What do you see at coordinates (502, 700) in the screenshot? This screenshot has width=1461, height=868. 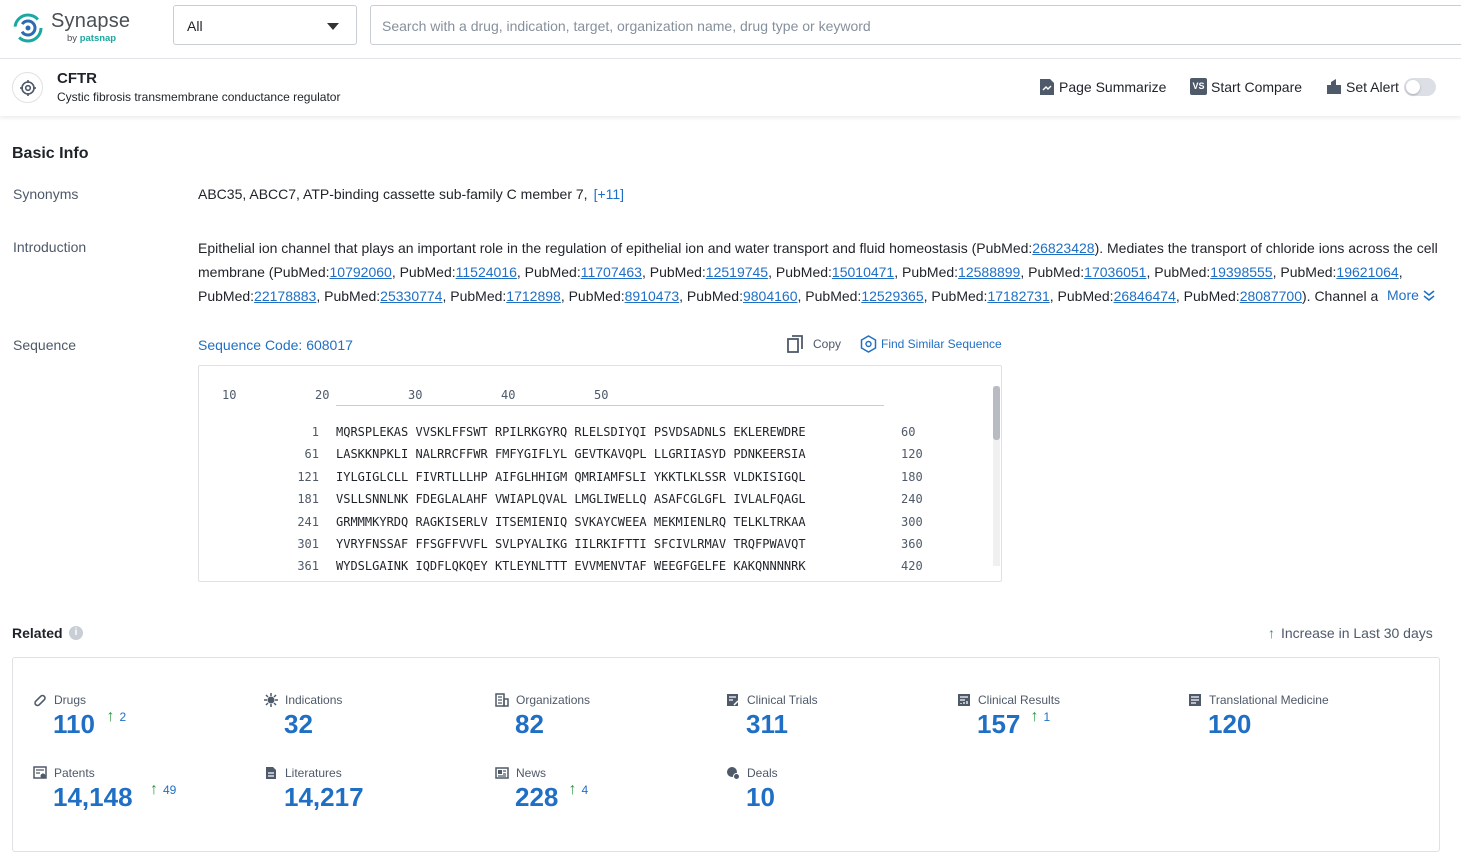 I see `building-icon` at bounding box center [502, 700].